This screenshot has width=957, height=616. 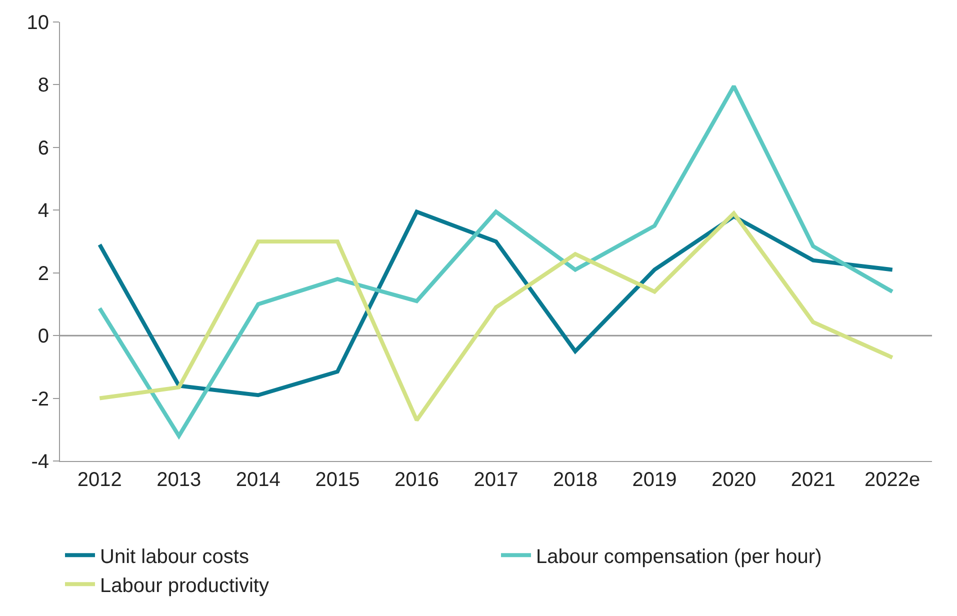 What do you see at coordinates (496, 480) in the screenshot?
I see `x-tick-label: 2017` at bounding box center [496, 480].